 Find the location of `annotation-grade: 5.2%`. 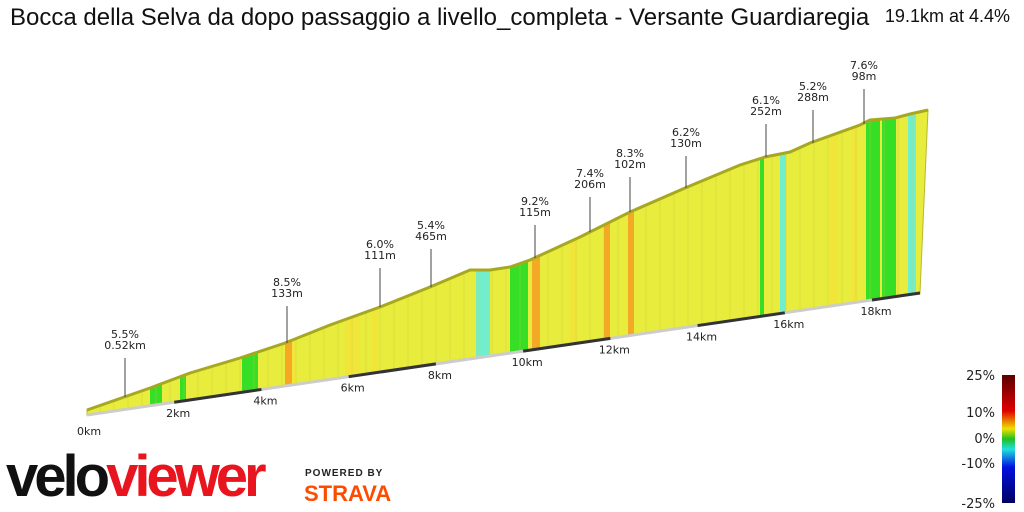

annotation-grade: 5.2% is located at coordinates (813, 86).